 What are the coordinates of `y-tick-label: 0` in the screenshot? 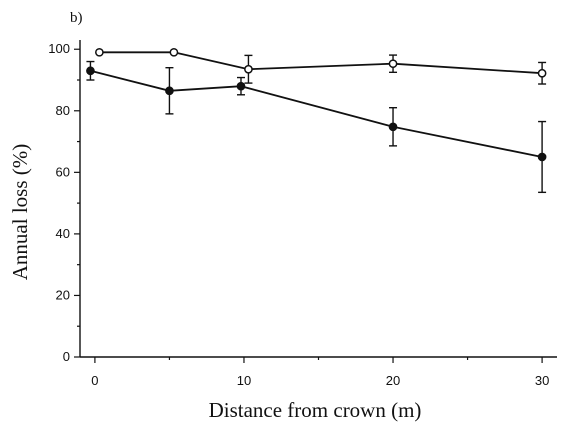 It's located at (66, 356).